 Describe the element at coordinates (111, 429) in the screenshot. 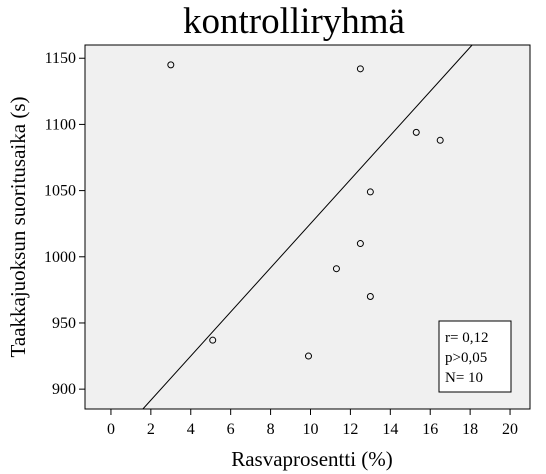

I see `x-tick-label: 0` at that location.